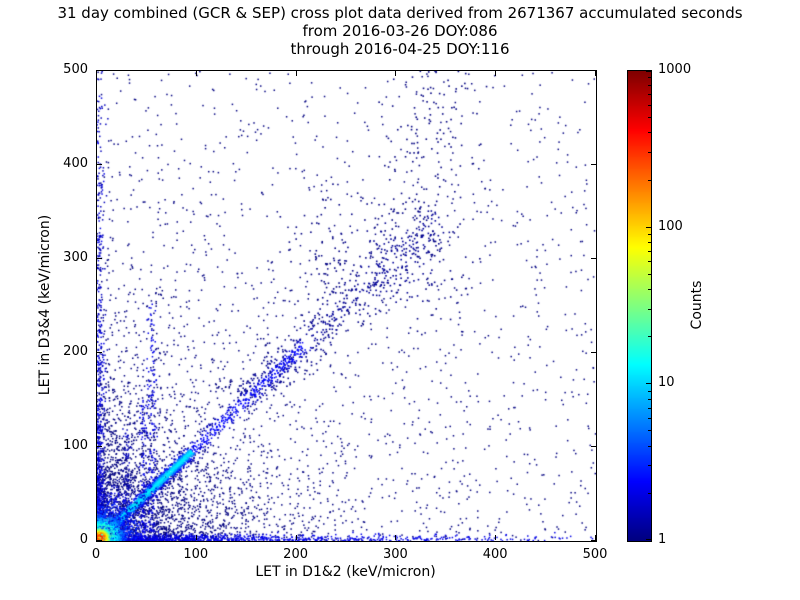 The image size is (800, 600). I want to click on colorbar-gradient, so click(639, 306).